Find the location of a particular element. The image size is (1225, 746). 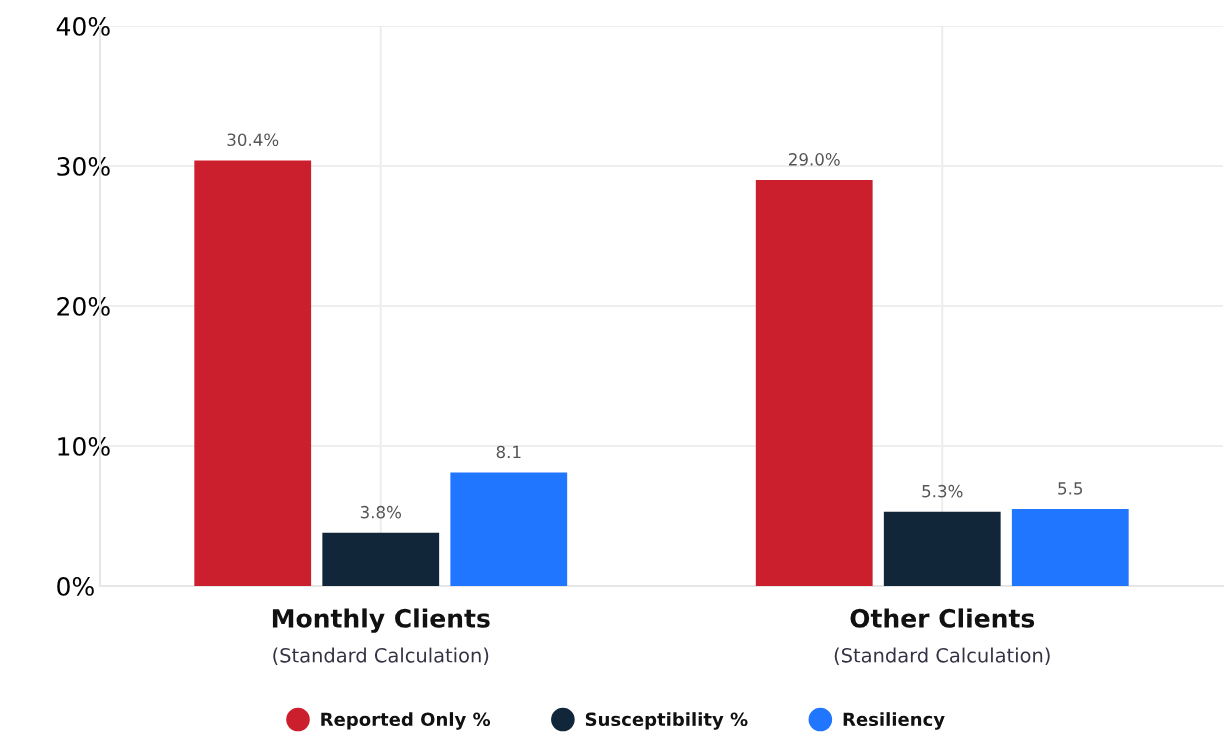

data-label: 29.0% is located at coordinates (814, 159).